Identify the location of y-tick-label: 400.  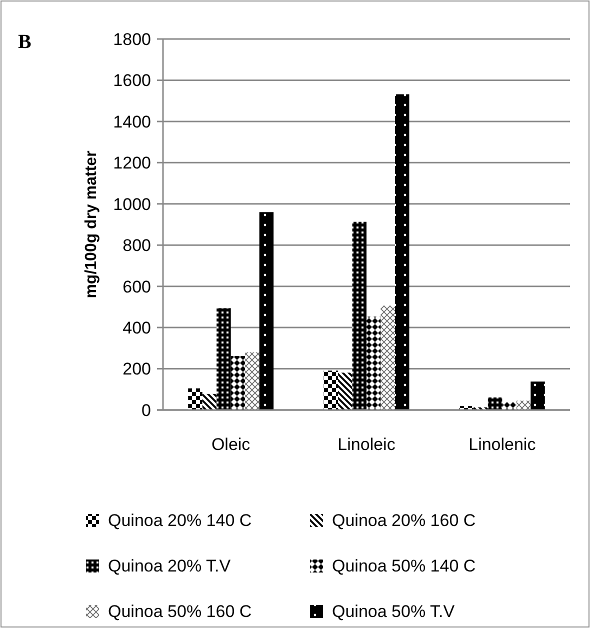
(136, 328).